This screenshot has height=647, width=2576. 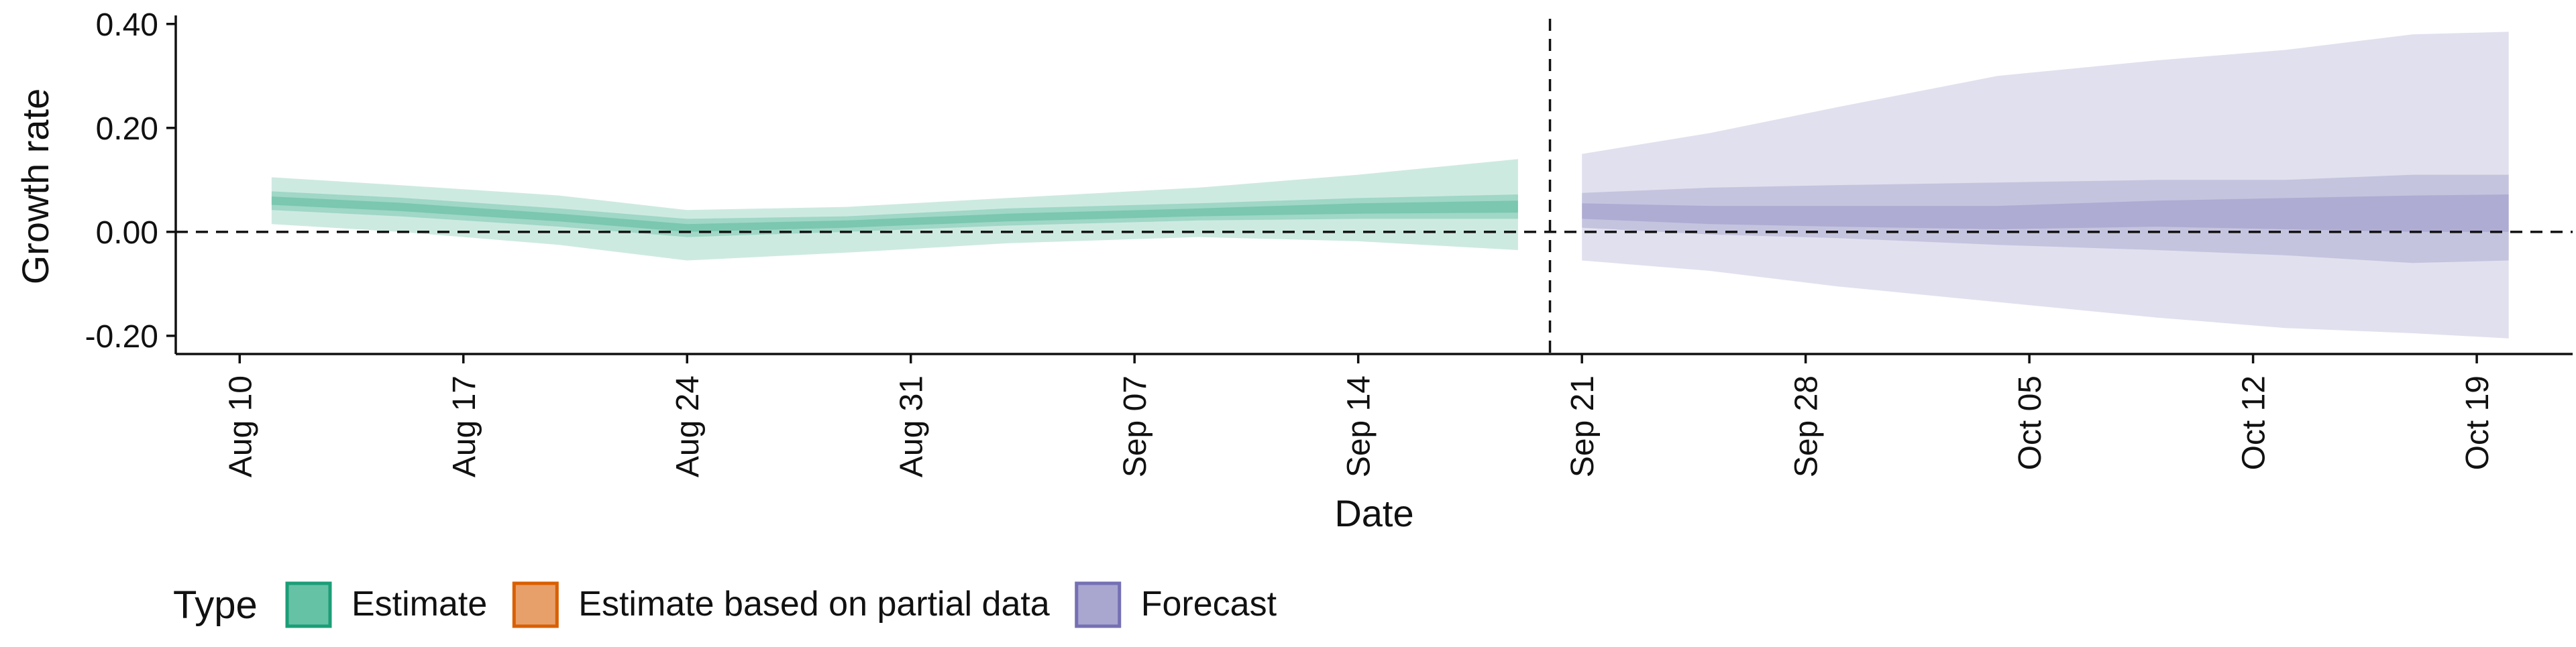 What do you see at coordinates (1209, 604) in the screenshot?
I see `legend-label-forecast: Forecast` at bounding box center [1209, 604].